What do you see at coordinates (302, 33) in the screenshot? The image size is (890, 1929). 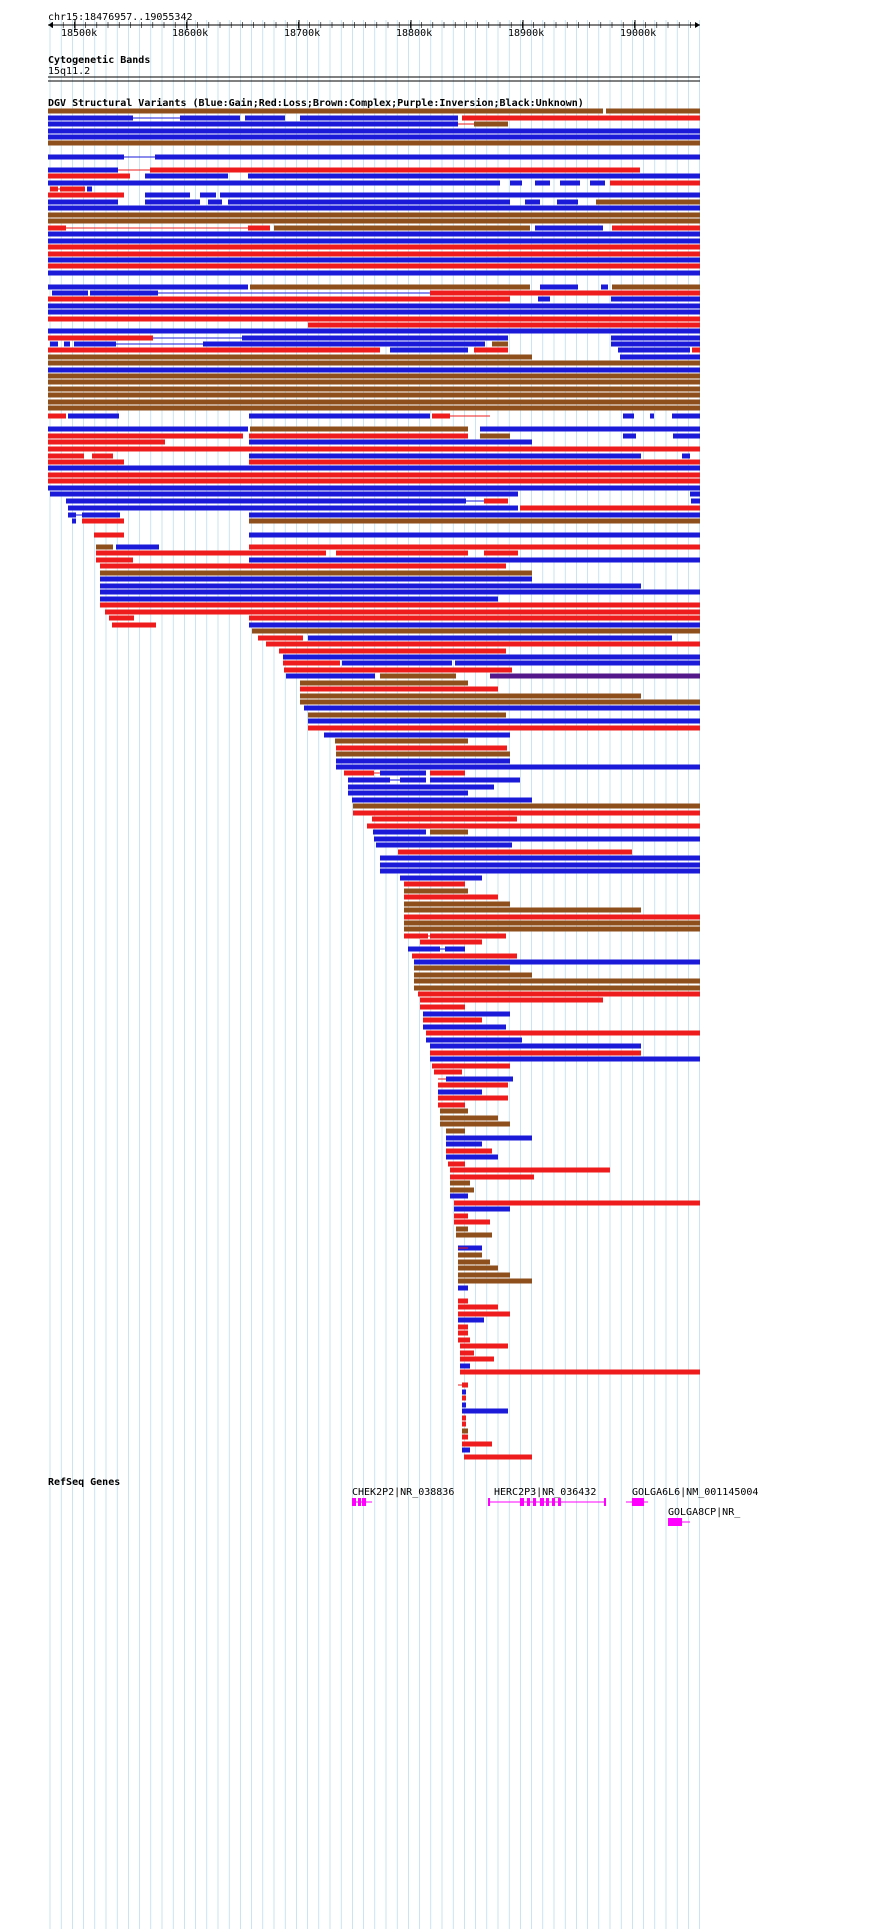 I see `ruler-tick-label: 18700k` at bounding box center [302, 33].